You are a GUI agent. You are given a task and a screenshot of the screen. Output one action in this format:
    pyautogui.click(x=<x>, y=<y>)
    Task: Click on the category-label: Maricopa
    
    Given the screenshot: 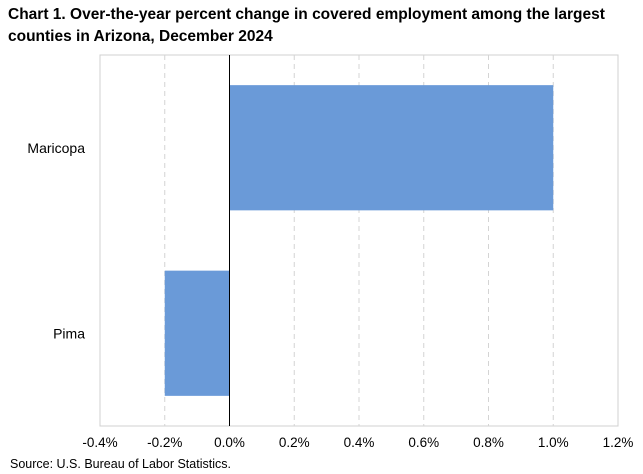 What is the action you would take?
    pyautogui.click(x=56, y=148)
    